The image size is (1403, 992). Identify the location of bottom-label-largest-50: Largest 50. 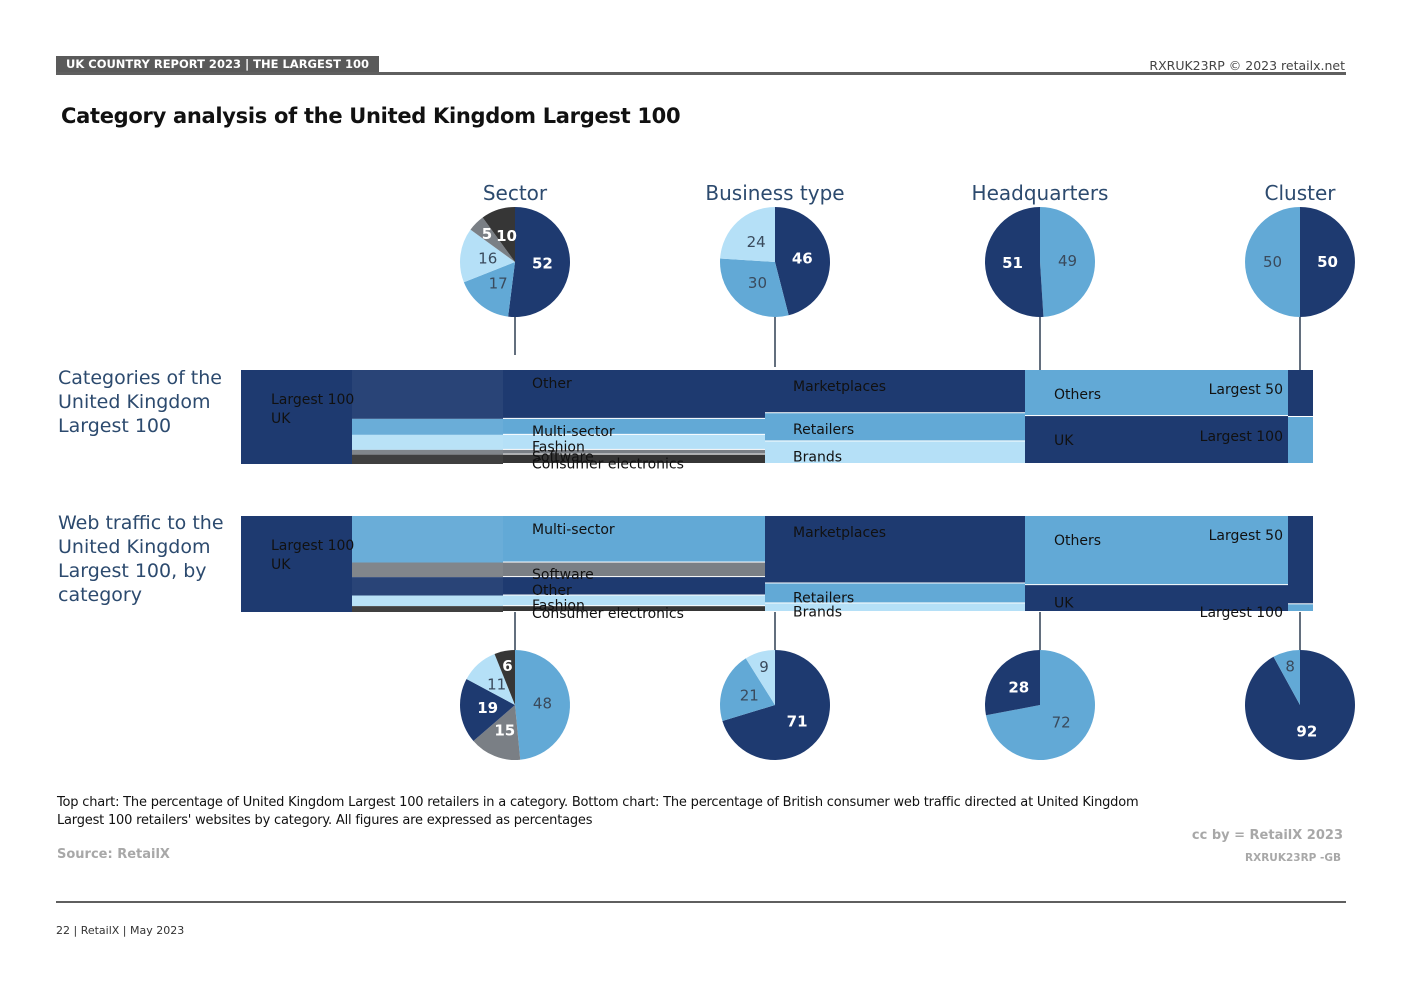
(1246, 536).